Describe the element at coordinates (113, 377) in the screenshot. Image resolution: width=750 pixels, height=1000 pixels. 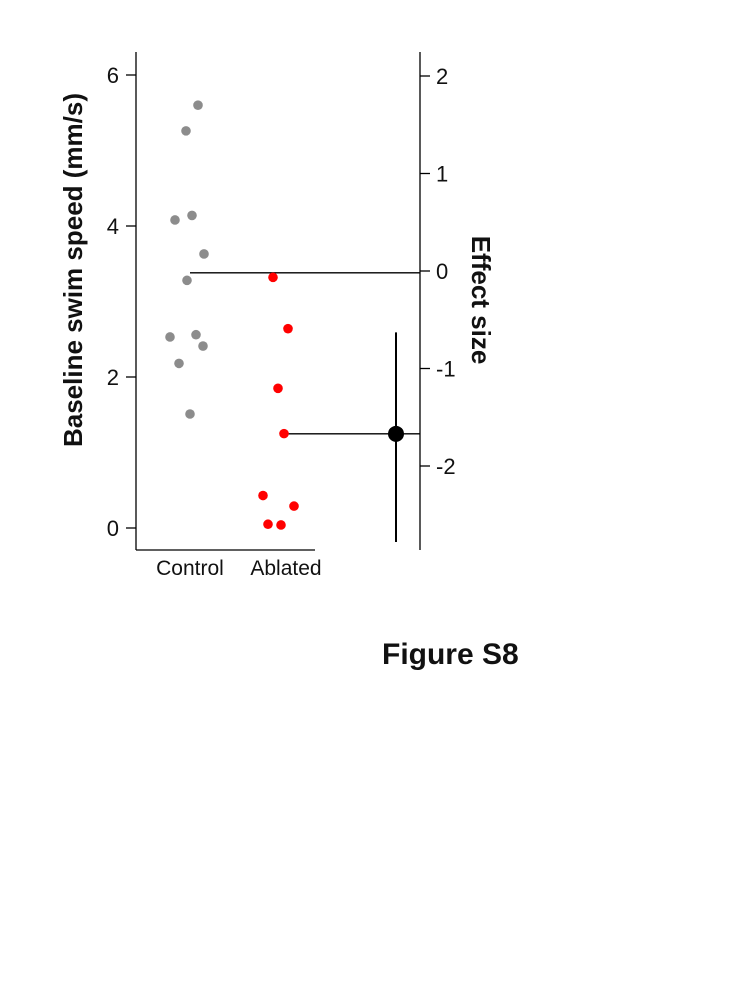
I see `left-y-tick-label: 2` at that location.